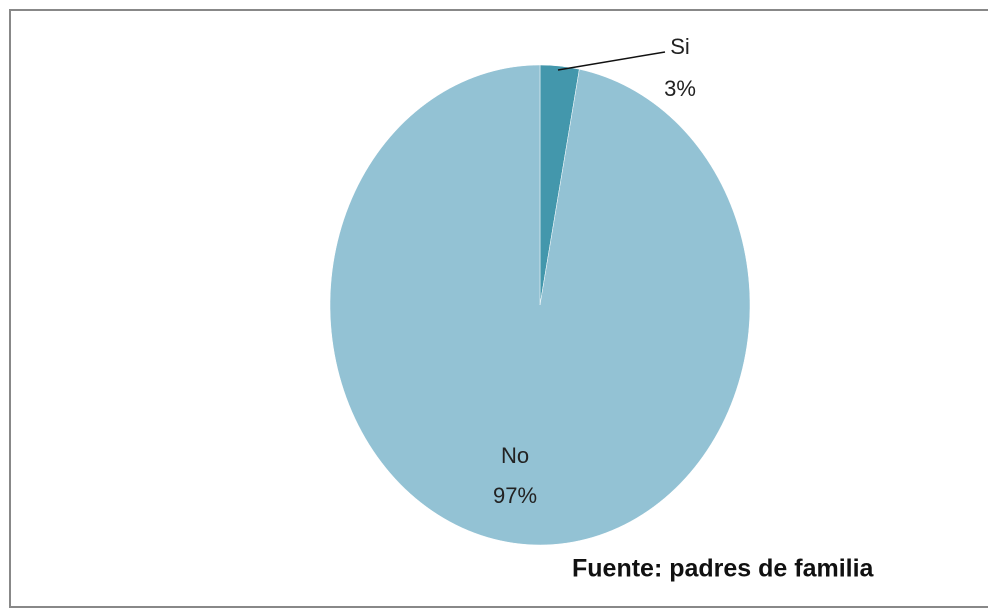 This screenshot has width=988, height=612. I want to click on leader-line, so click(611, 61).